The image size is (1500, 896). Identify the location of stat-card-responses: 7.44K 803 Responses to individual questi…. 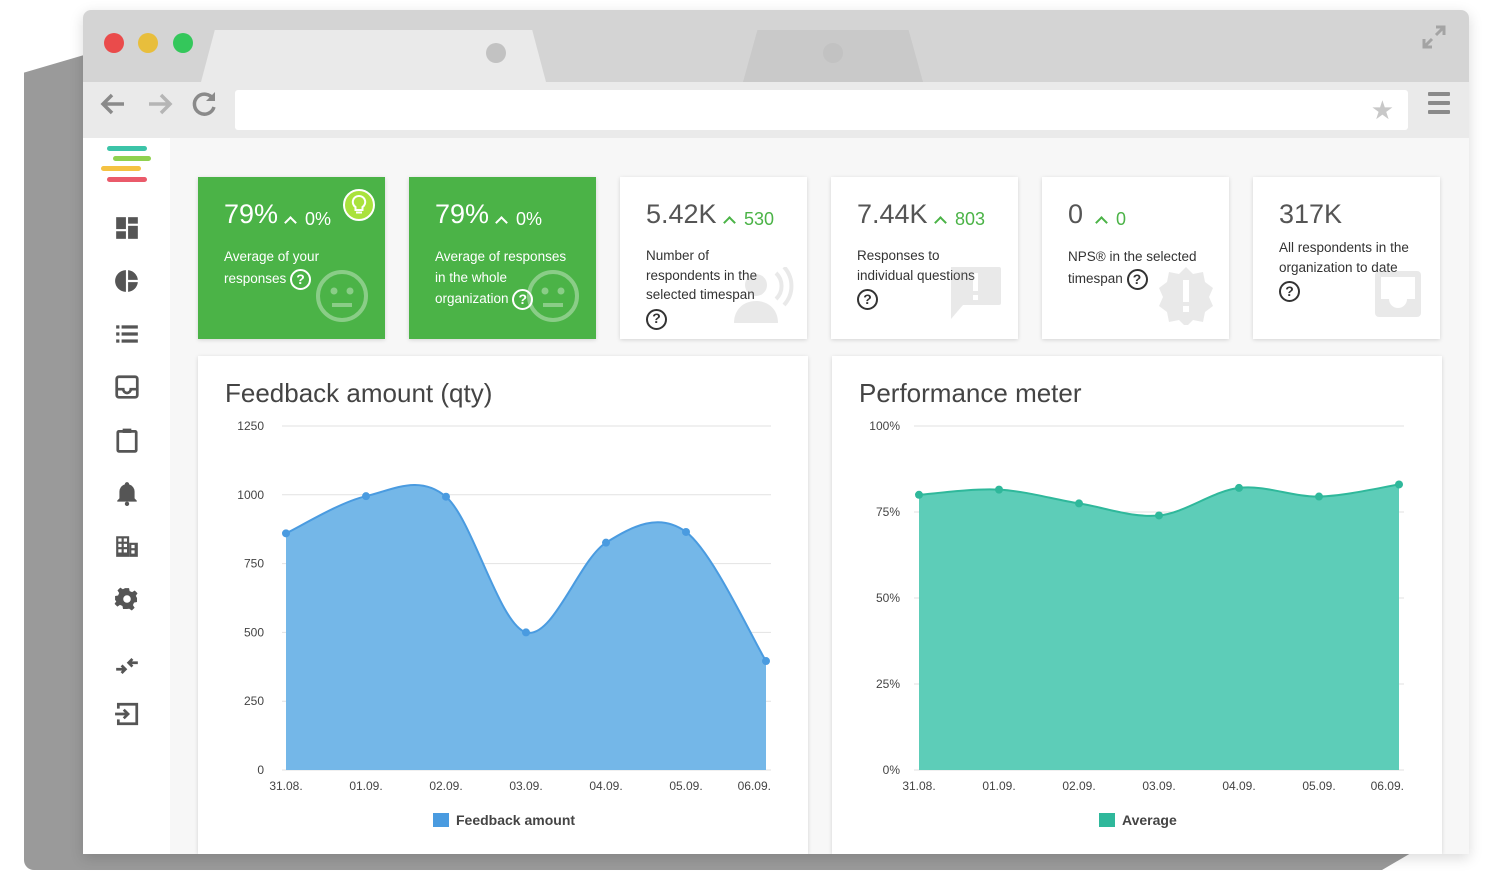
(924, 258).